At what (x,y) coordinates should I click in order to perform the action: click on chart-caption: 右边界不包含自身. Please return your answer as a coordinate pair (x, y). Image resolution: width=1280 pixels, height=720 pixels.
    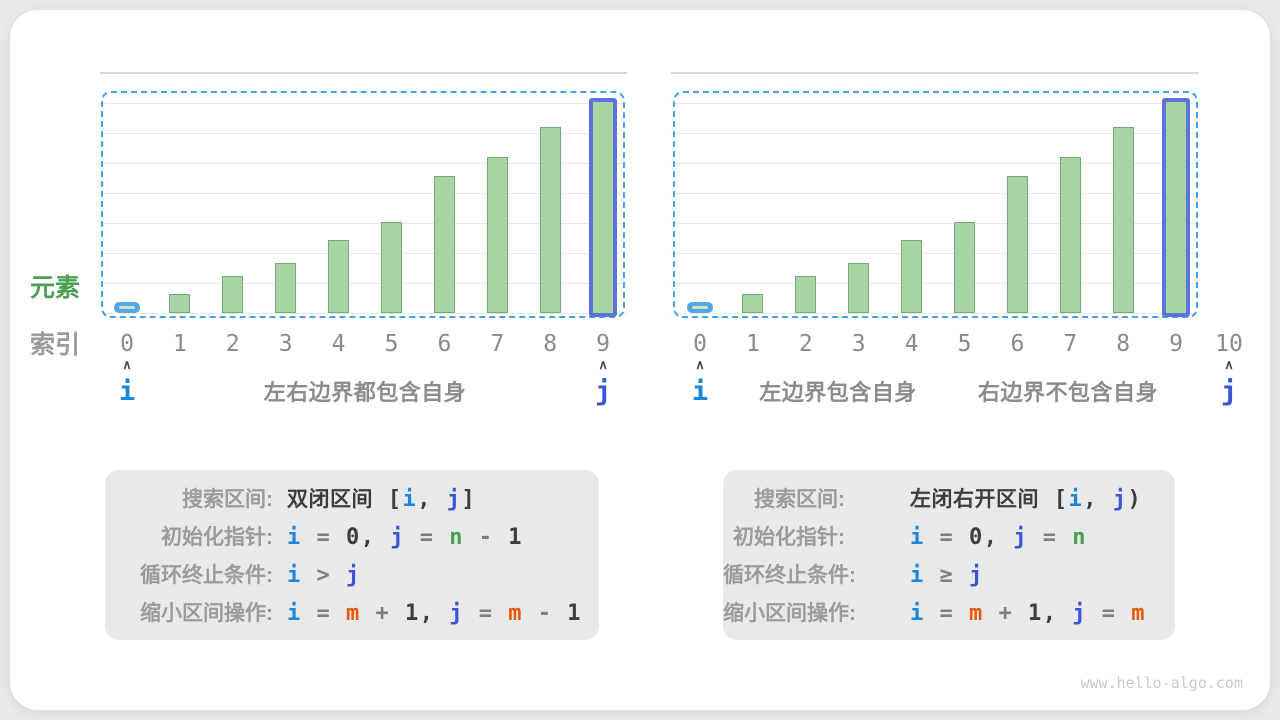
    Looking at the image, I should click on (1068, 392).